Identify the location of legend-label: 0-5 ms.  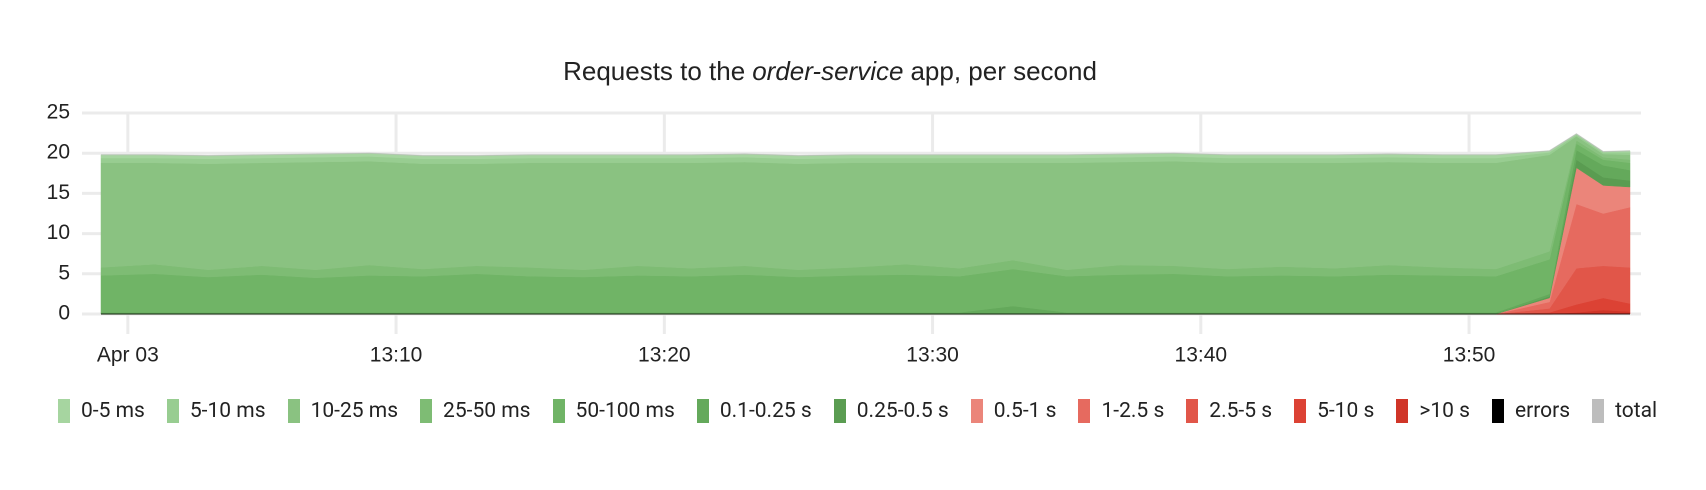
(113, 411).